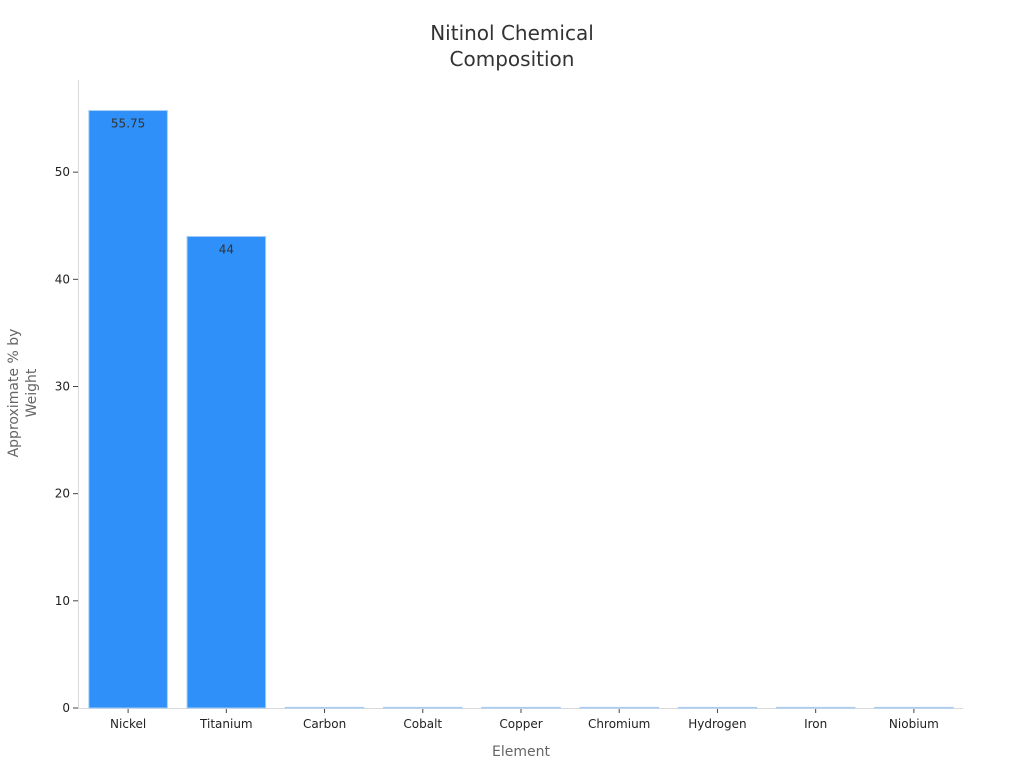 The width and height of the screenshot is (1024, 768). Describe the element at coordinates (128, 724) in the screenshot. I see `x-tick-label-nickel: Nickel` at that location.